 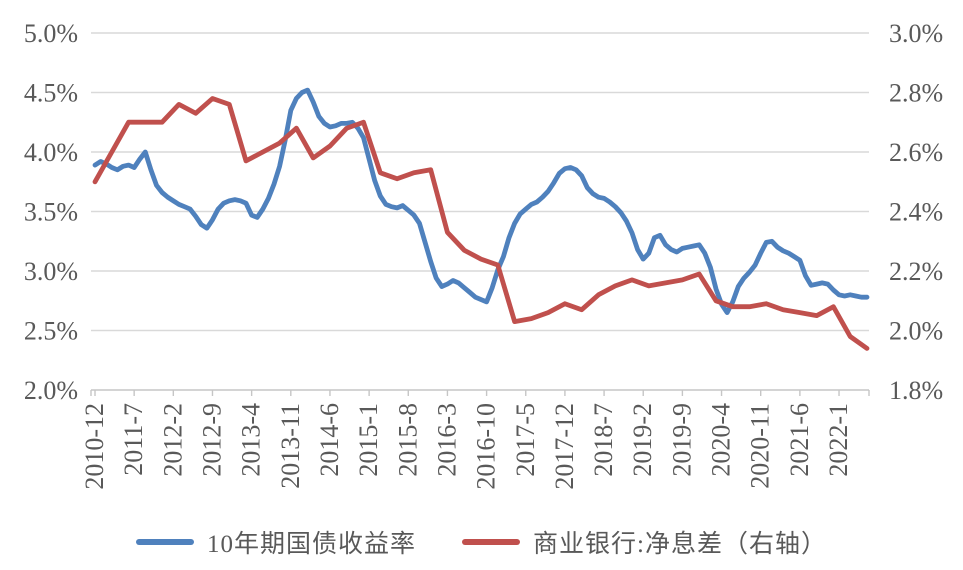 I want to click on left-axis-tick-label: 2.0%, so click(x=51, y=390).